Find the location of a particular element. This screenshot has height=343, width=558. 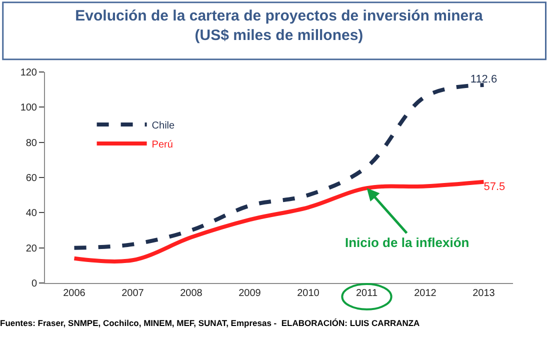

y-tick-label: 80 is located at coordinates (32, 143).